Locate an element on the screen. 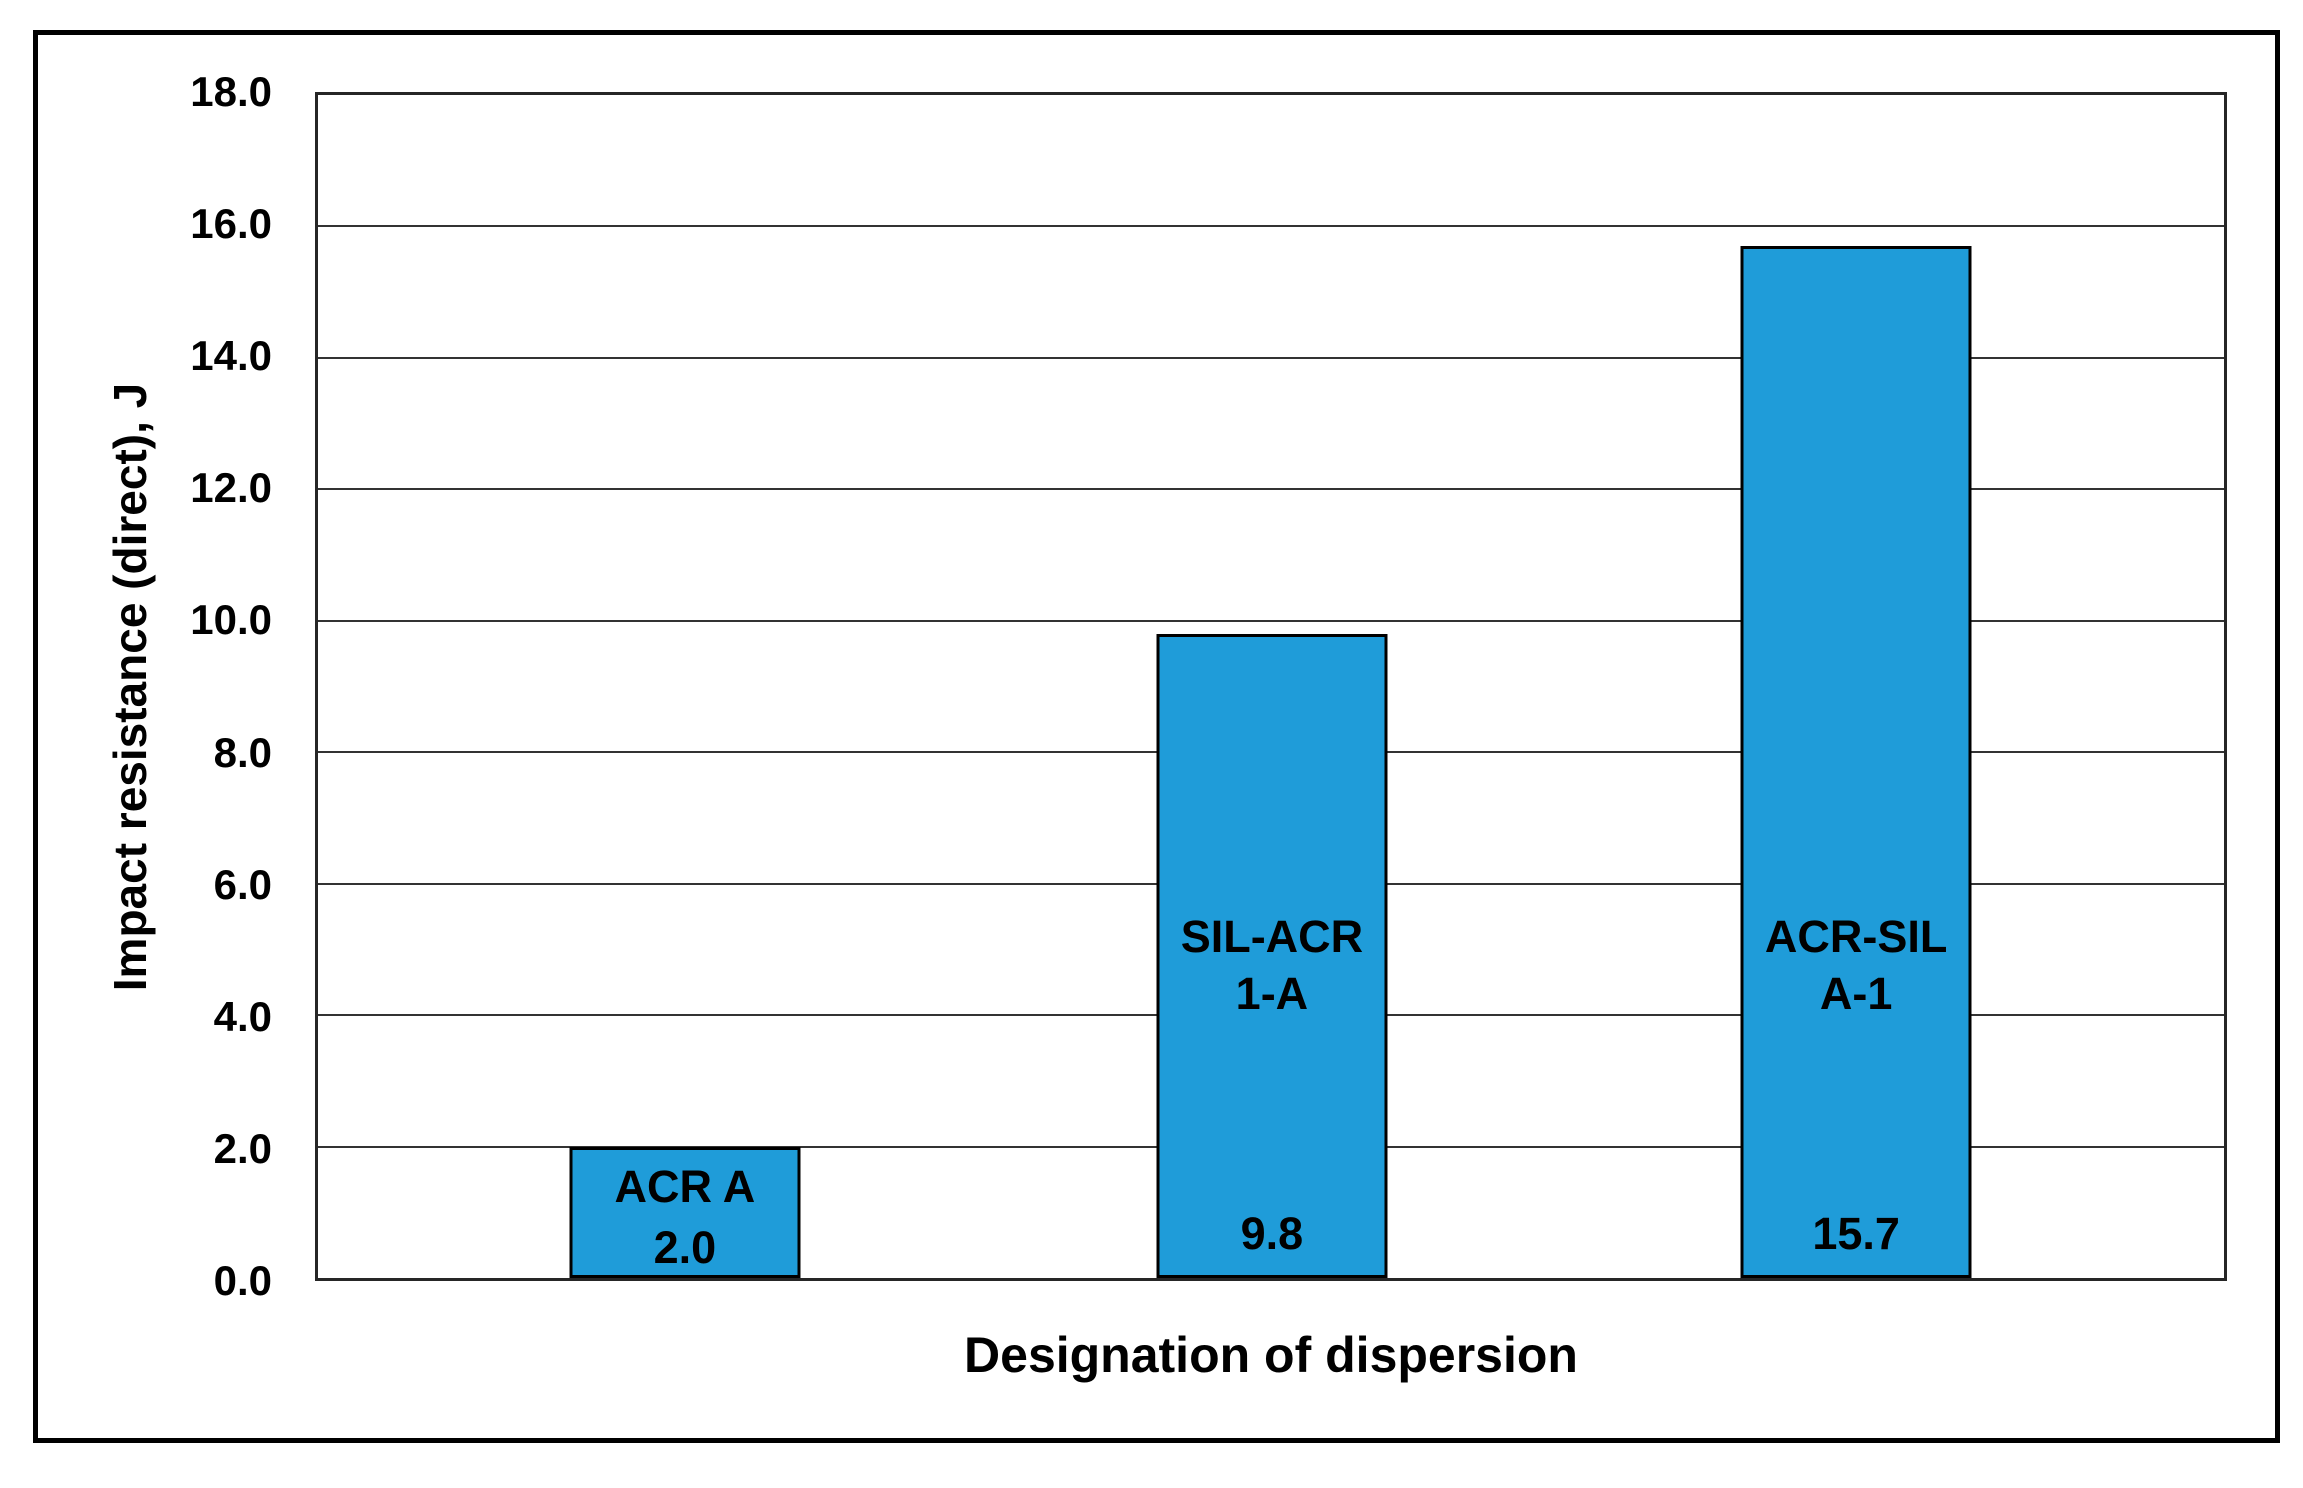 This screenshot has height=1488, width=2303. bar-acr-sil-a-1: ACR-SIL A-1 15.7 is located at coordinates (1856, 762).